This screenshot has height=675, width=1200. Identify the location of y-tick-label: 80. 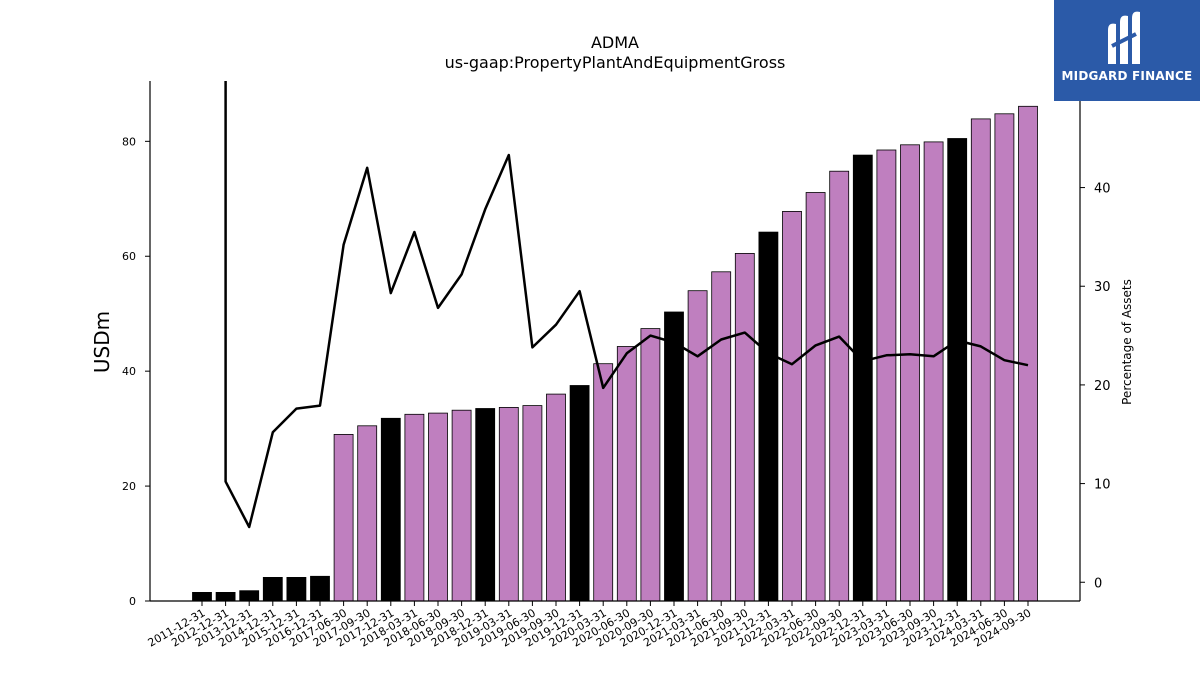
(129, 141).